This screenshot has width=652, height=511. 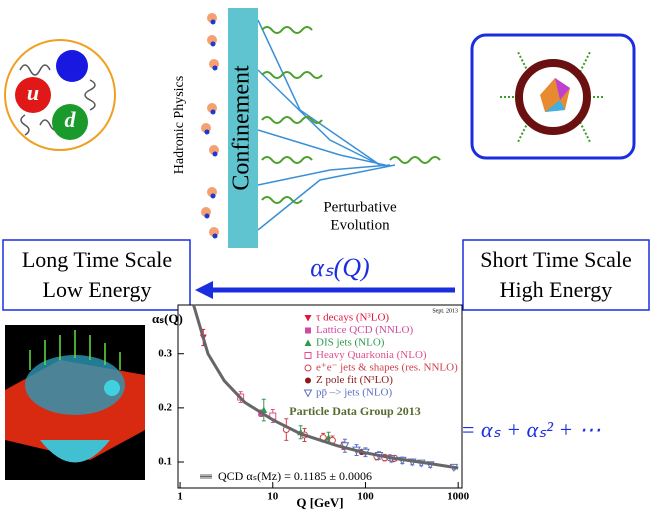 What do you see at coordinates (75, 402) in the screenshot?
I see `simulation-image` at bounding box center [75, 402].